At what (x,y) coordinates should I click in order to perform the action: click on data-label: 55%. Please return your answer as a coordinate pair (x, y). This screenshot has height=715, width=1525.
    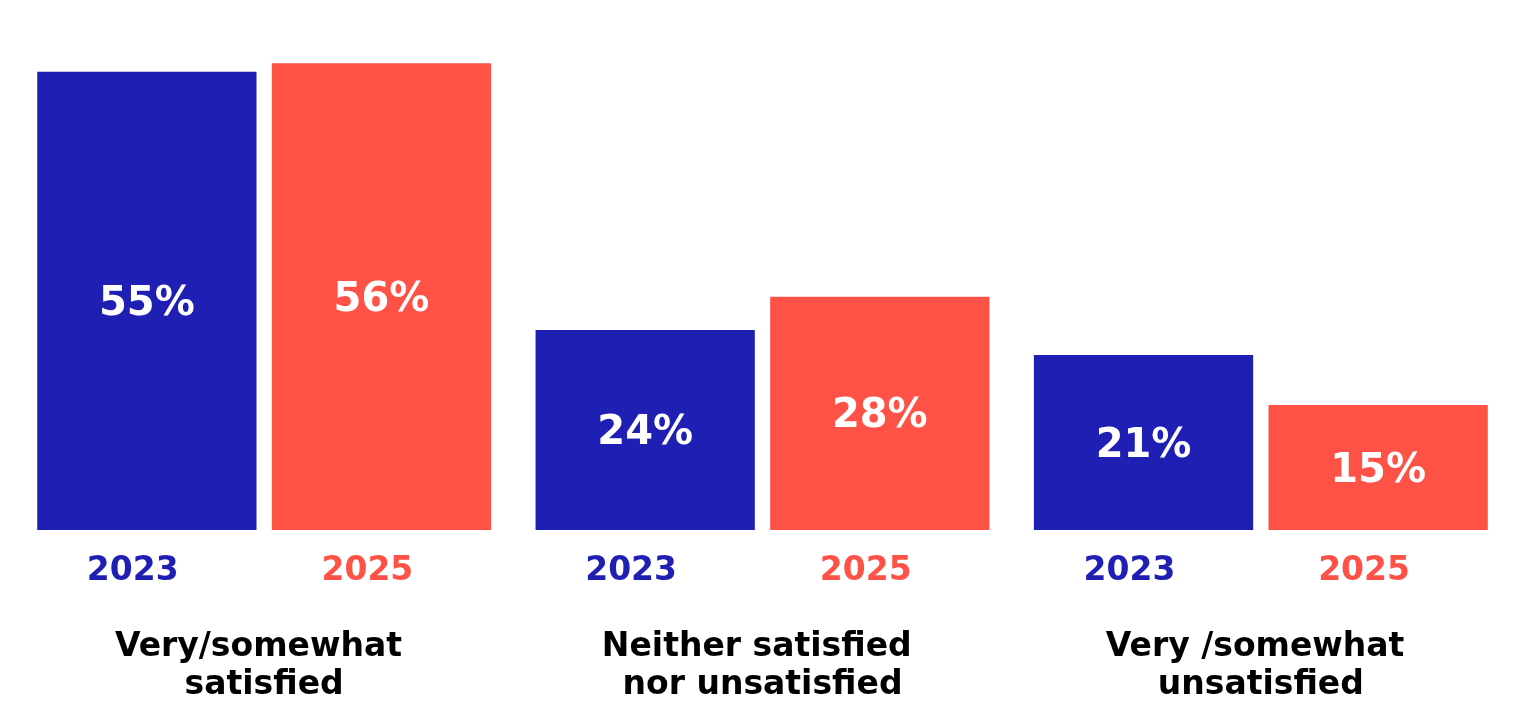
    Looking at the image, I should click on (146, 300).